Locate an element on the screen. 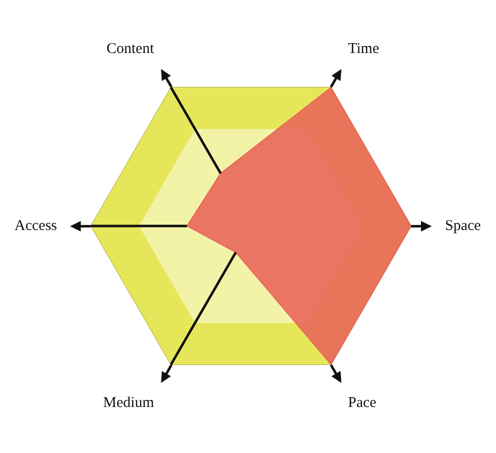  spoke-label: Pace is located at coordinates (362, 402).